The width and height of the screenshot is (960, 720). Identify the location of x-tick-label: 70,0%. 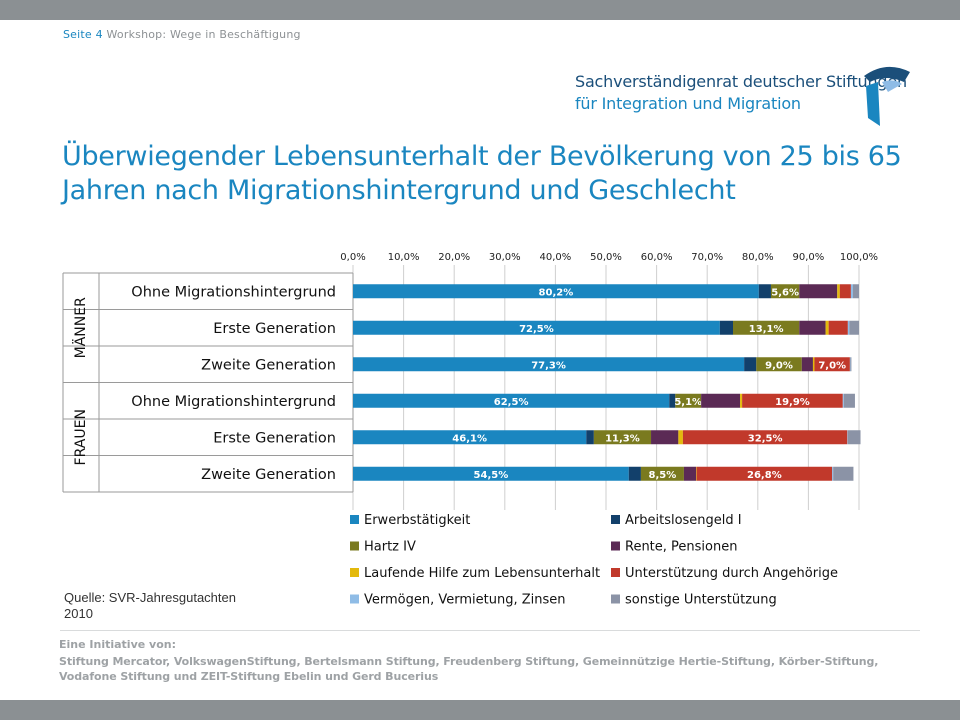
(707, 257).